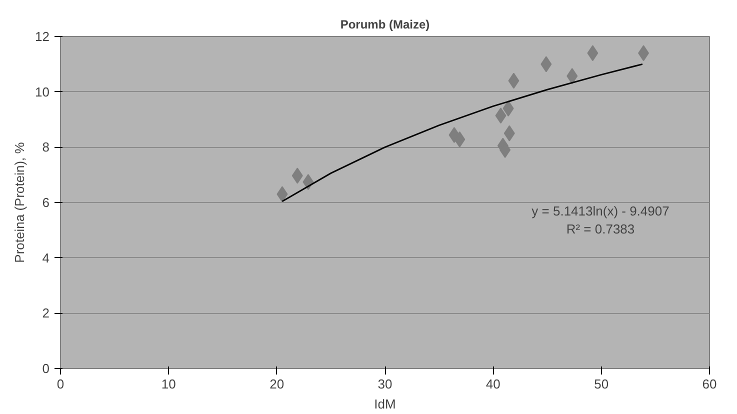 The image size is (737, 414). What do you see at coordinates (46, 313) in the screenshot?
I see `y-tick-label: 2` at bounding box center [46, 313].